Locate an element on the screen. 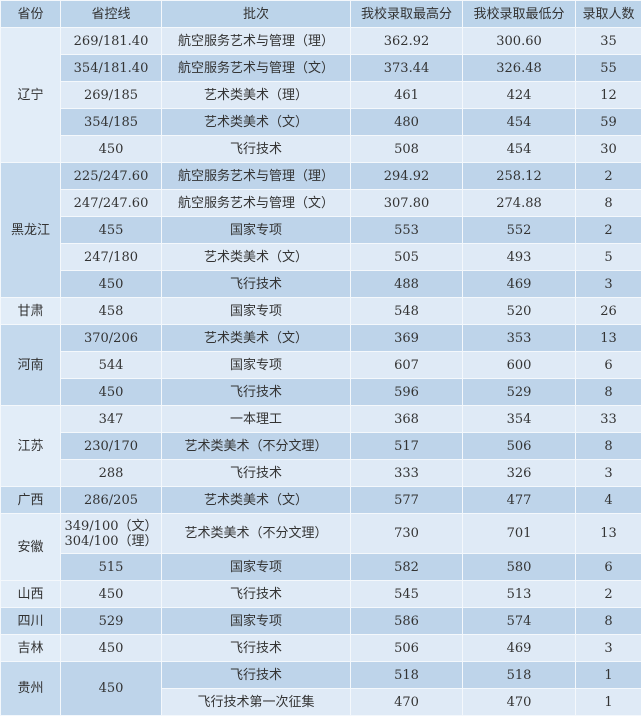  count-cell: 13 is located at coordinates (608, 338).